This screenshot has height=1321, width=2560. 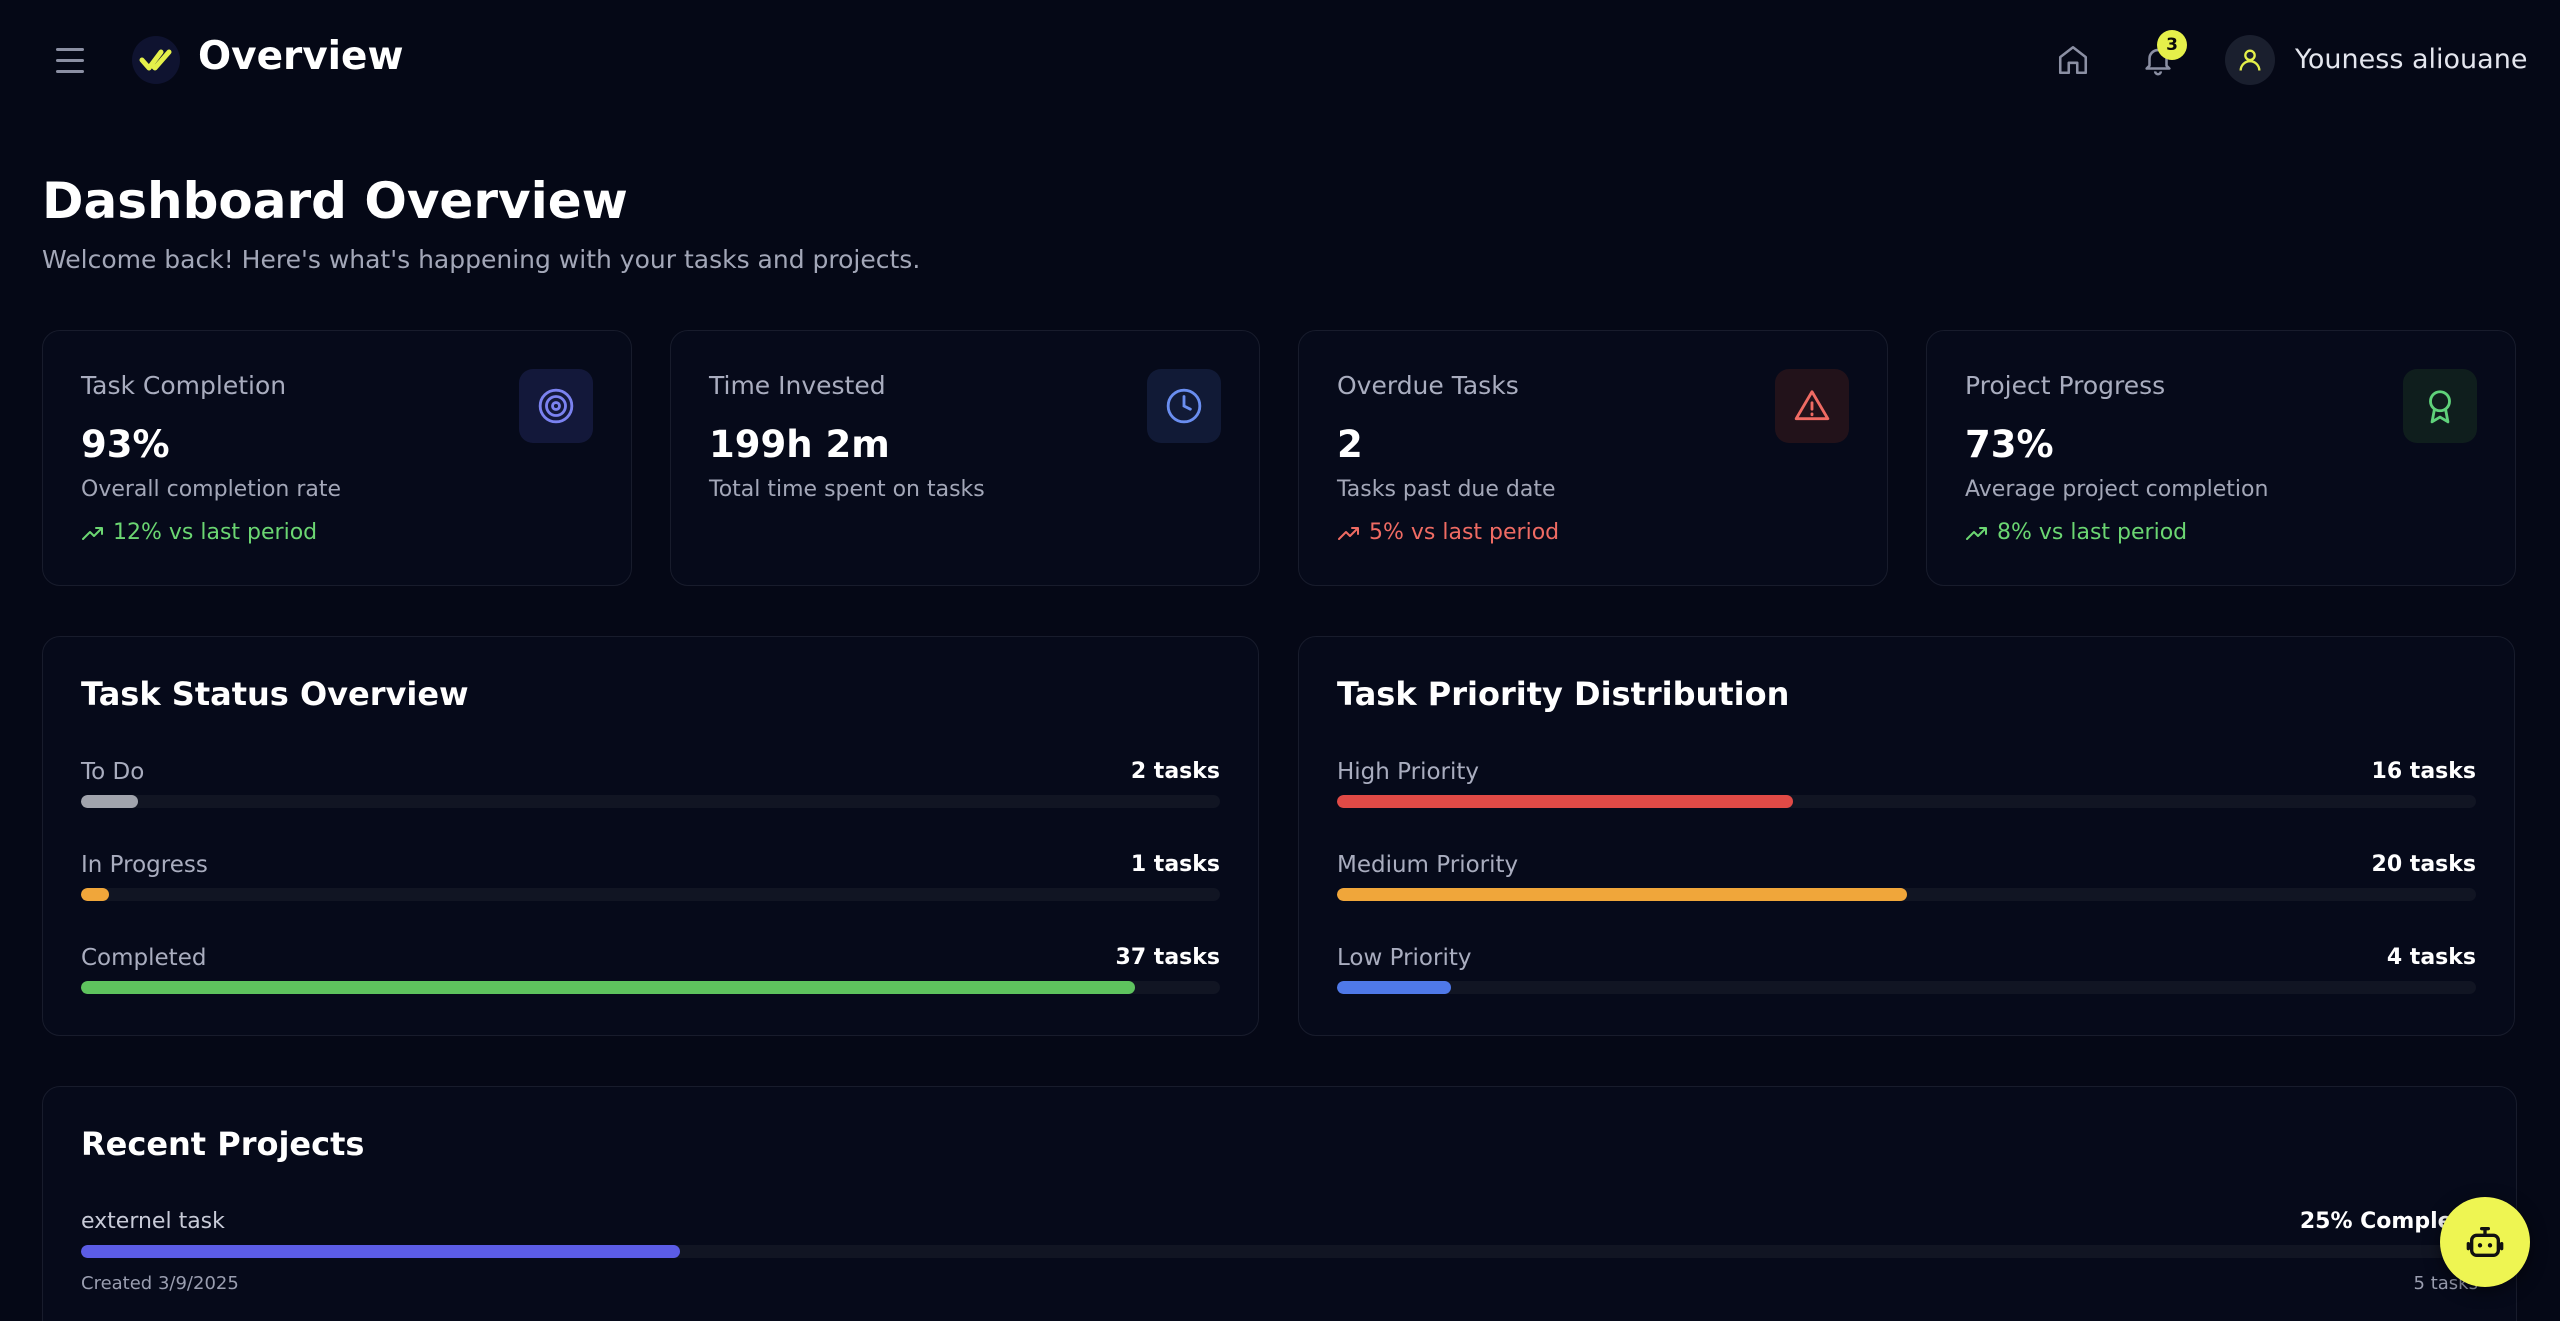 What do you see at coordinates (799, 444) in the screenshot?
I see `stat-value: 199h 2m` at bounding box center [799, 444].